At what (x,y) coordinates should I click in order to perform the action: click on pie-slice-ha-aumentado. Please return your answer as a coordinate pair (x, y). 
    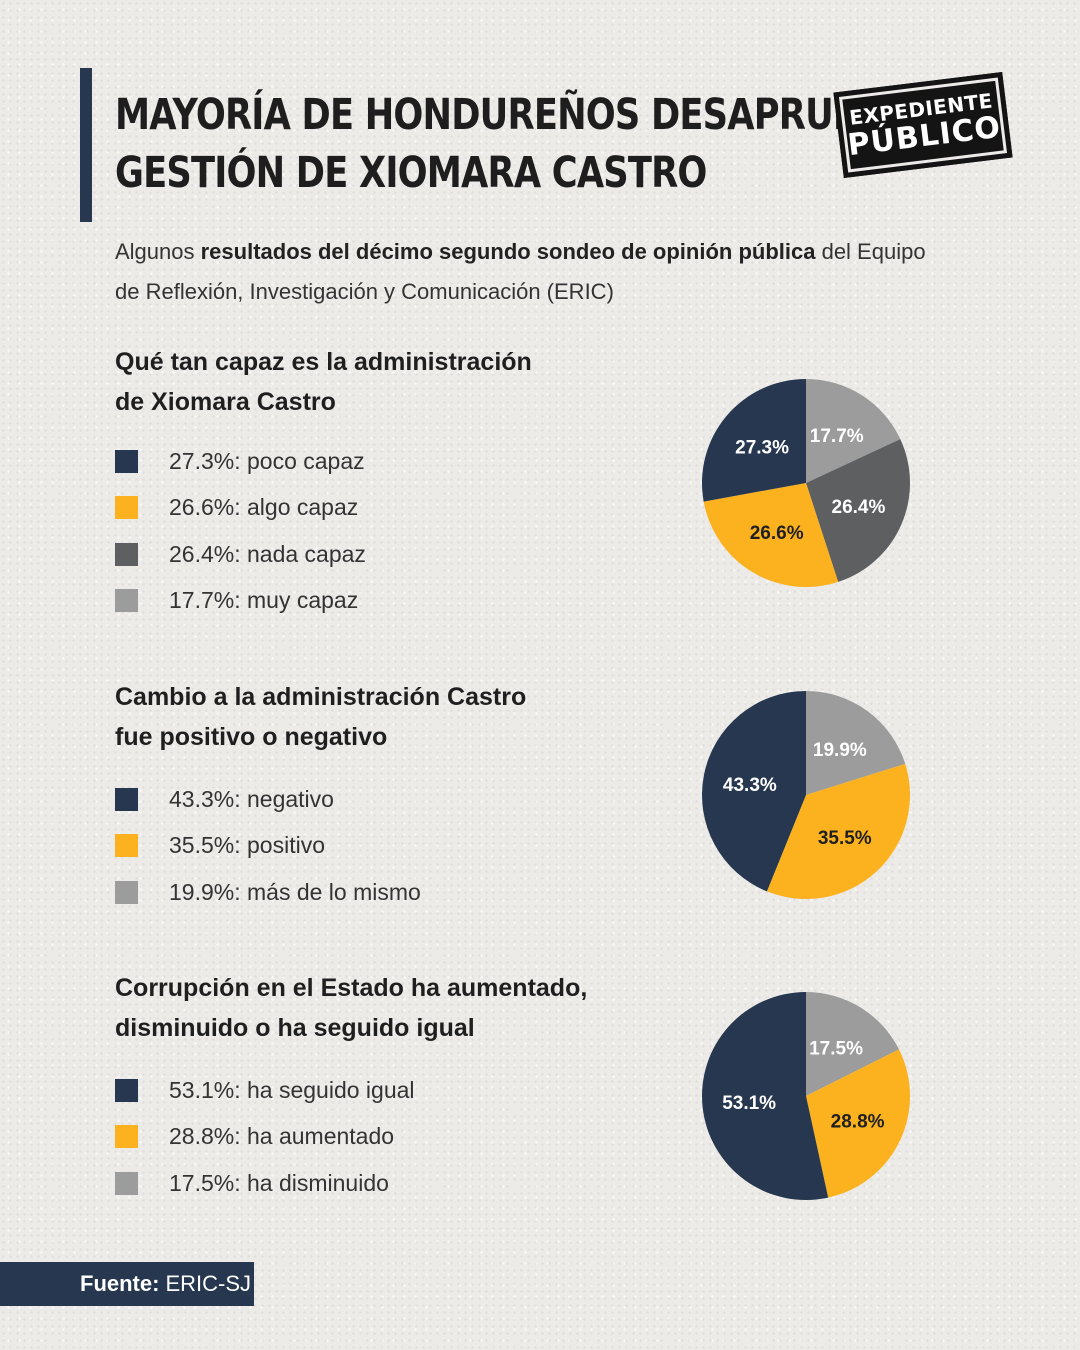
    Looking at the image, I should click on (858, 1123).